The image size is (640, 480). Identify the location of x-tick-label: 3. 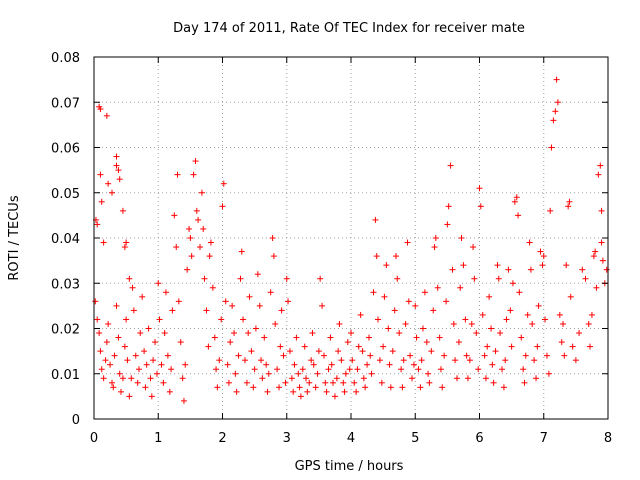
(287, 438).